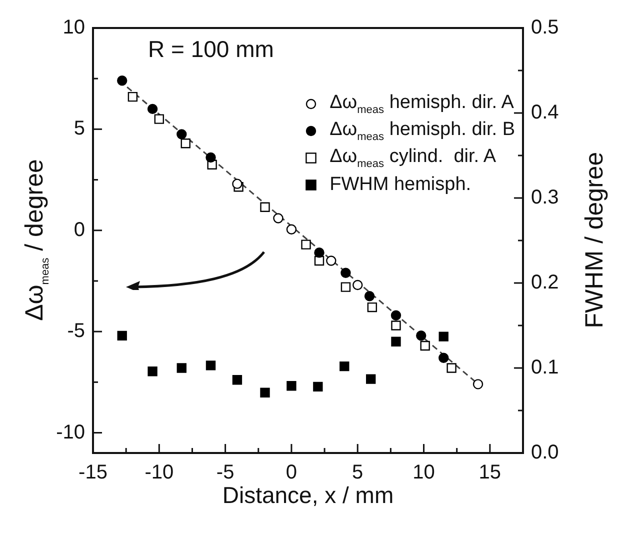  Describe the element at coordinates (70, 432) in the screenshot. I see `y-tick-label: -10` at that location.